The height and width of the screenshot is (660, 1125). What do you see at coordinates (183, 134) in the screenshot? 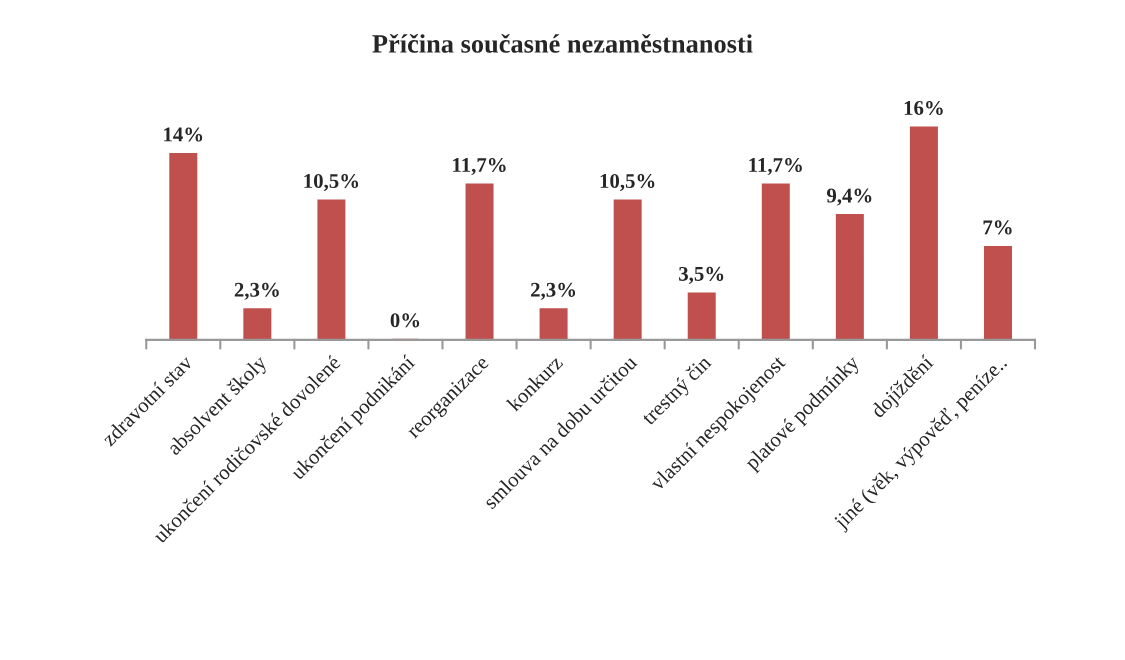
I see `data-label: 14%` at bounding box center [183, 134].